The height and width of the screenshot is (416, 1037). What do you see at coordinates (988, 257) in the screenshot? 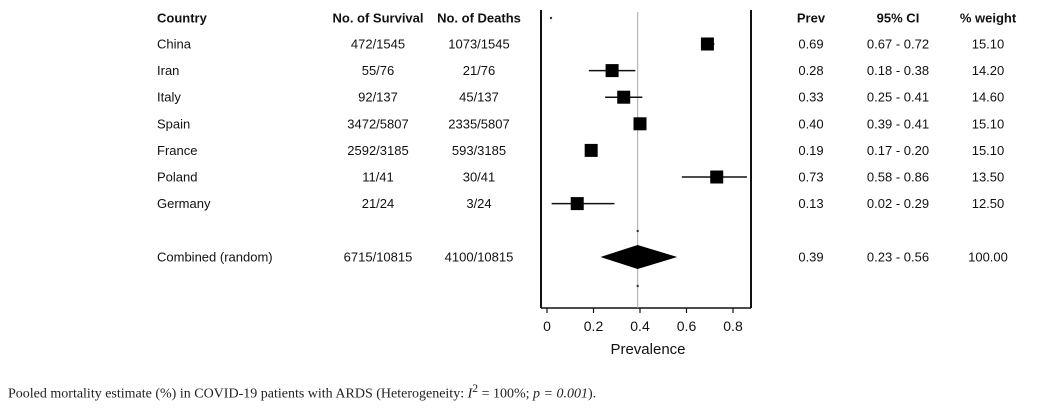
I see `combined-weight: 100.00` at bounding box center [988, 257].